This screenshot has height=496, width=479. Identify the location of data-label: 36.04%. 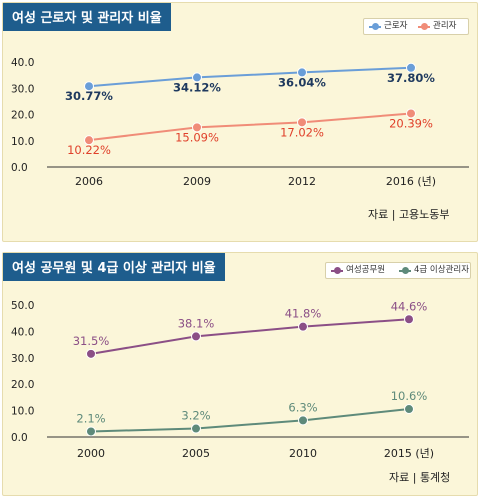
(302, 82).